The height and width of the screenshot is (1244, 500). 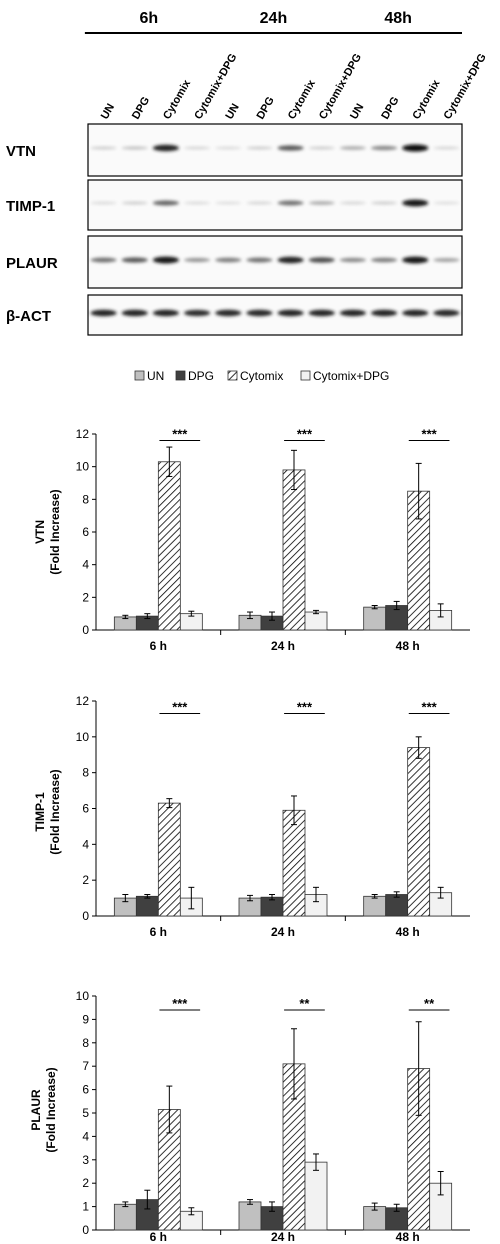 I want to click on timepoint-label: 48h, so click(x=398, y=18).